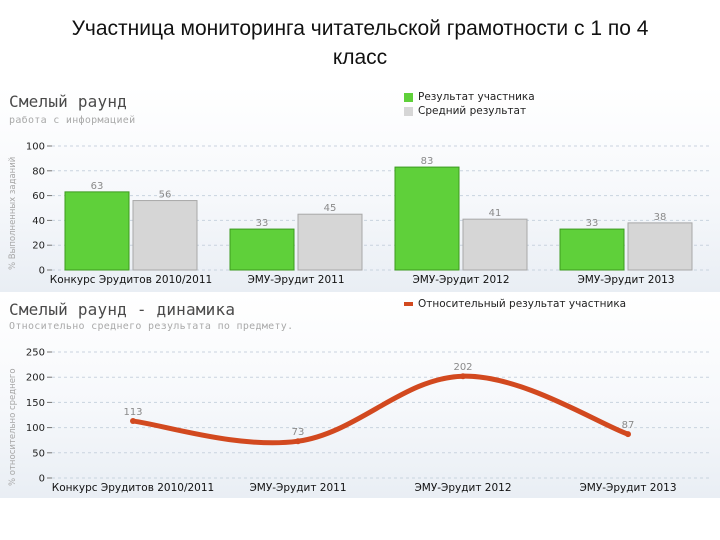 The height and width of the screenshot is (540, 720). I want to click on series-line, so click(380, 409).